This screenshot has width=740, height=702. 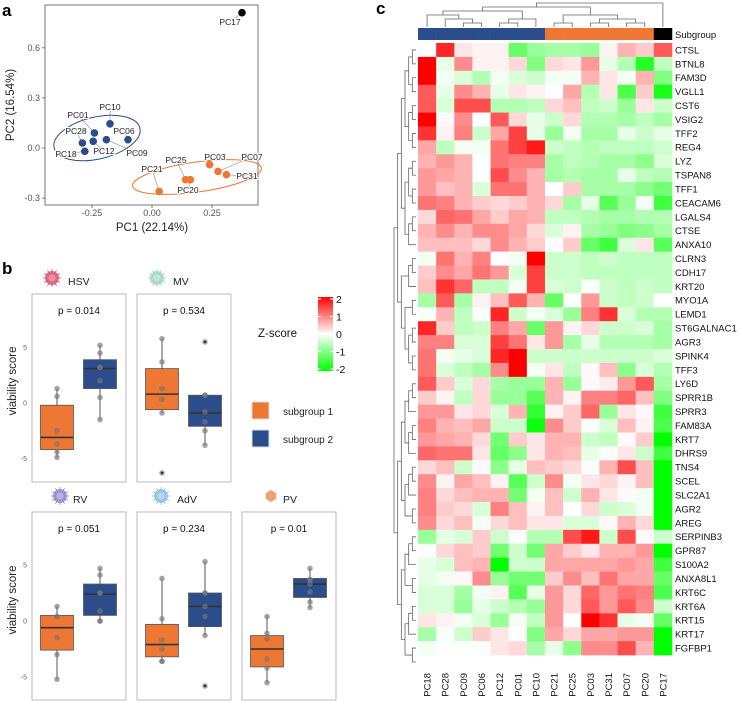 What do you see at coordinates (689, 635) in the screenshot?
I see `gene-label: KRT17` at bounding box center [689, 635].